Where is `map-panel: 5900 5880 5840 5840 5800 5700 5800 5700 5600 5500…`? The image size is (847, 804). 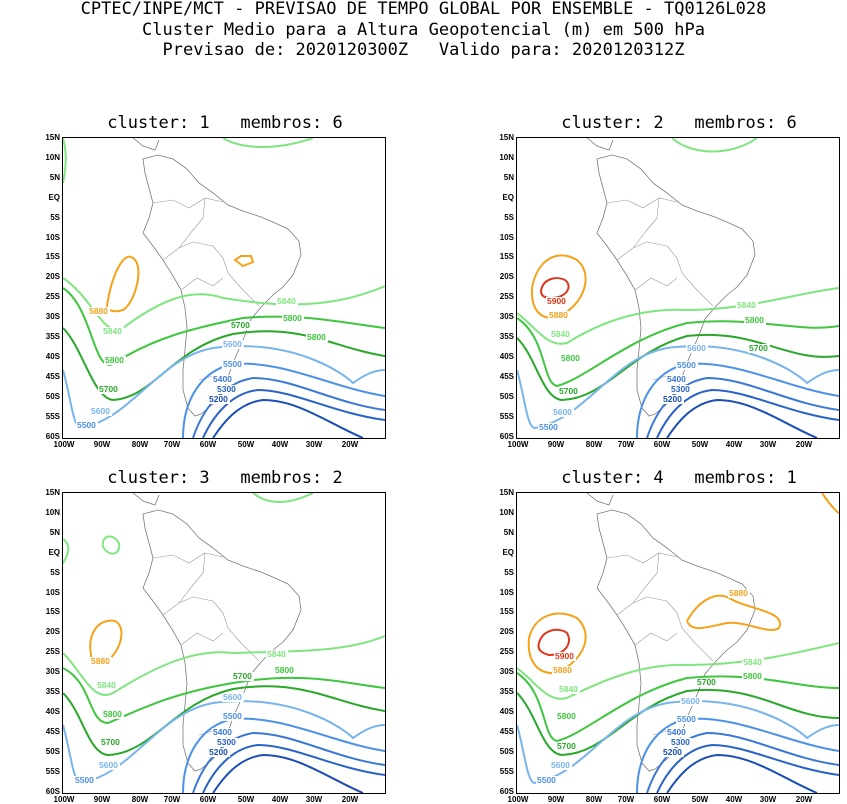 map-panel: 5900 5880 5840 5840 5800 5700 5800 5700 5600 5500… is located at coordinates (678, 288).